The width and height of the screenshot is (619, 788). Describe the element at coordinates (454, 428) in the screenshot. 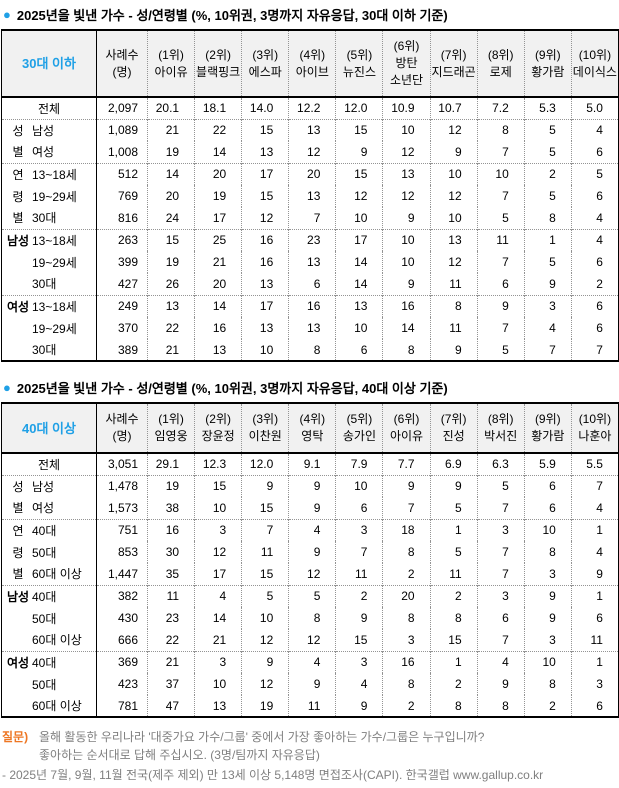

I see `rank-header: (7위) 진성` at that location.